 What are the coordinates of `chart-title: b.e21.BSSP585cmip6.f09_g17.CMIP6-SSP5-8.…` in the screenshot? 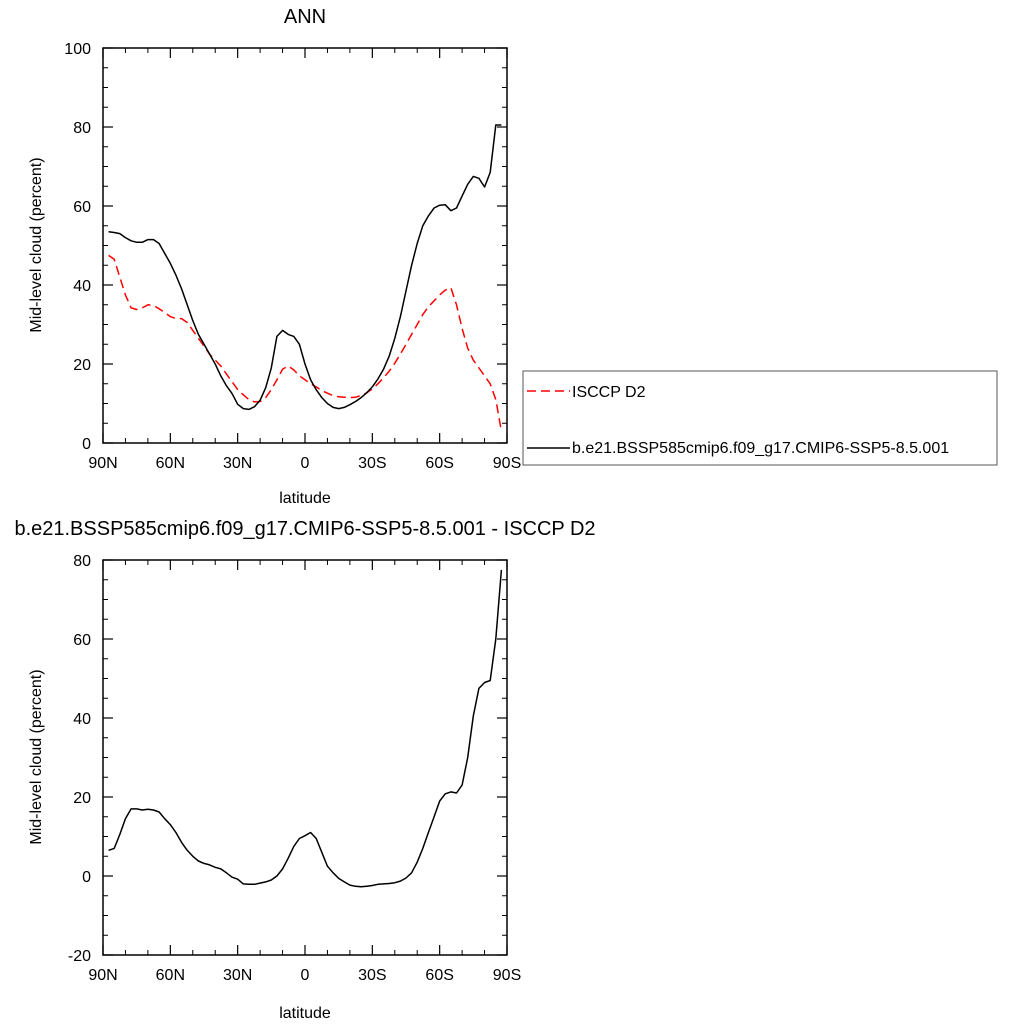 It's located at (304, 529).